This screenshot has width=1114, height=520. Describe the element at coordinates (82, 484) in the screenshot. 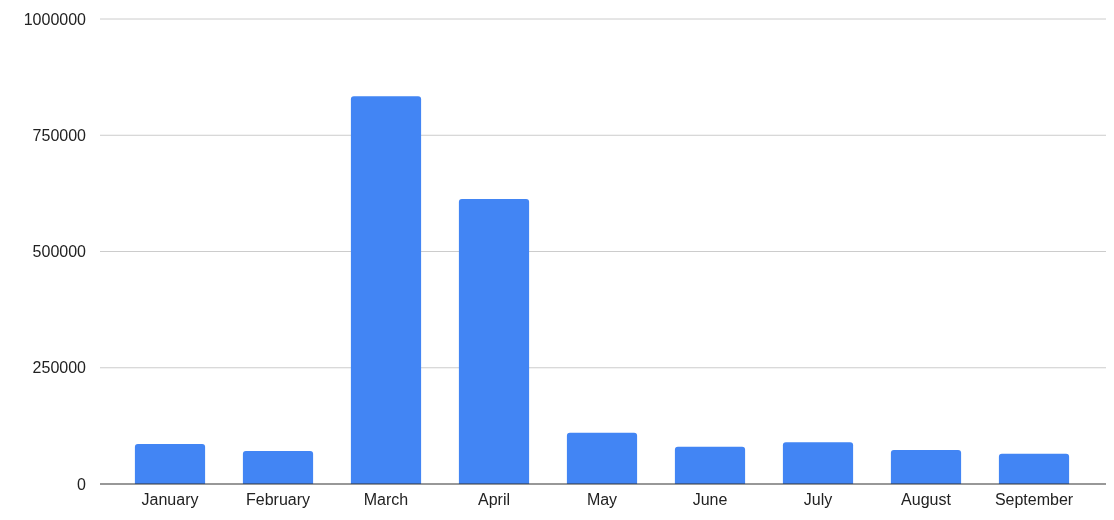

I see `y-tick-label: 0` at that location.